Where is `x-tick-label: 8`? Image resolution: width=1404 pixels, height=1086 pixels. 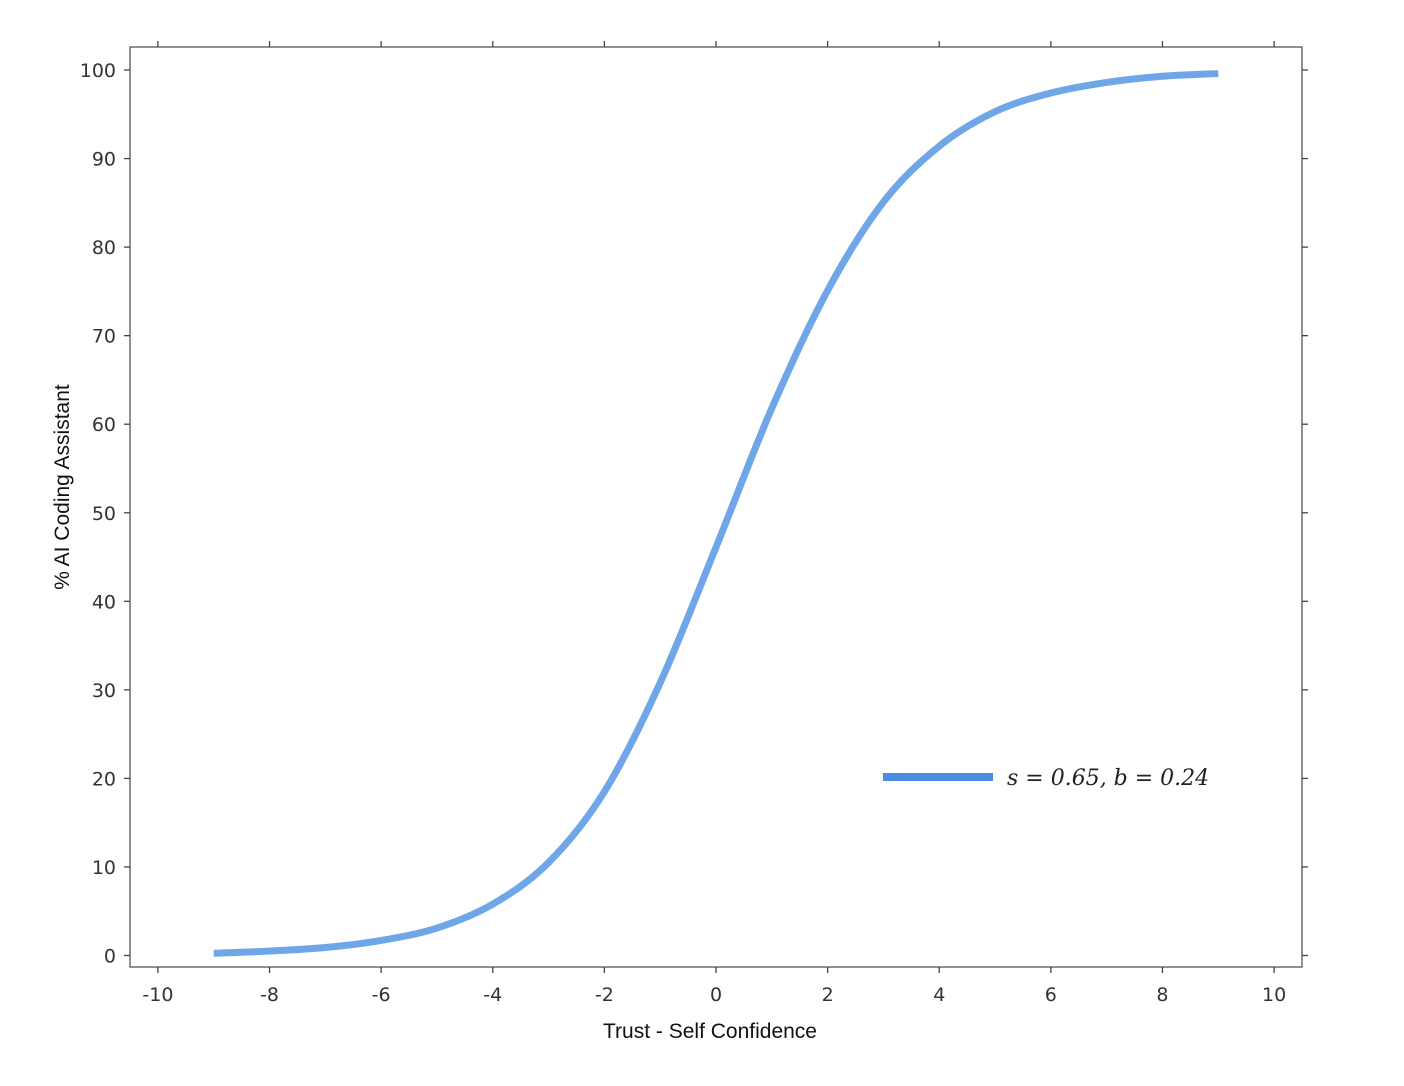 x-tick-label: 8 is located at coordinates (1162, 995).